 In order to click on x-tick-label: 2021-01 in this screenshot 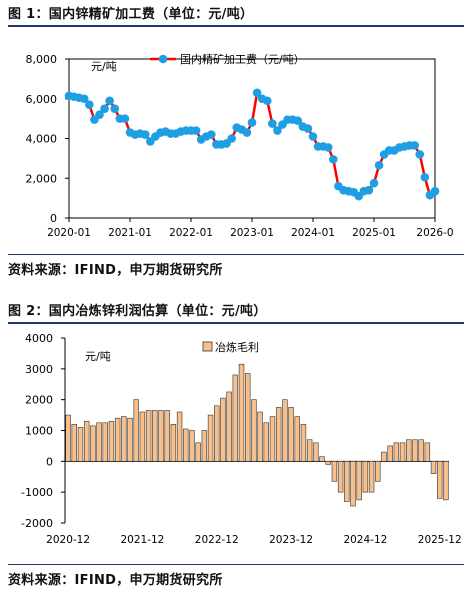, I will do `click(130, 233)`.